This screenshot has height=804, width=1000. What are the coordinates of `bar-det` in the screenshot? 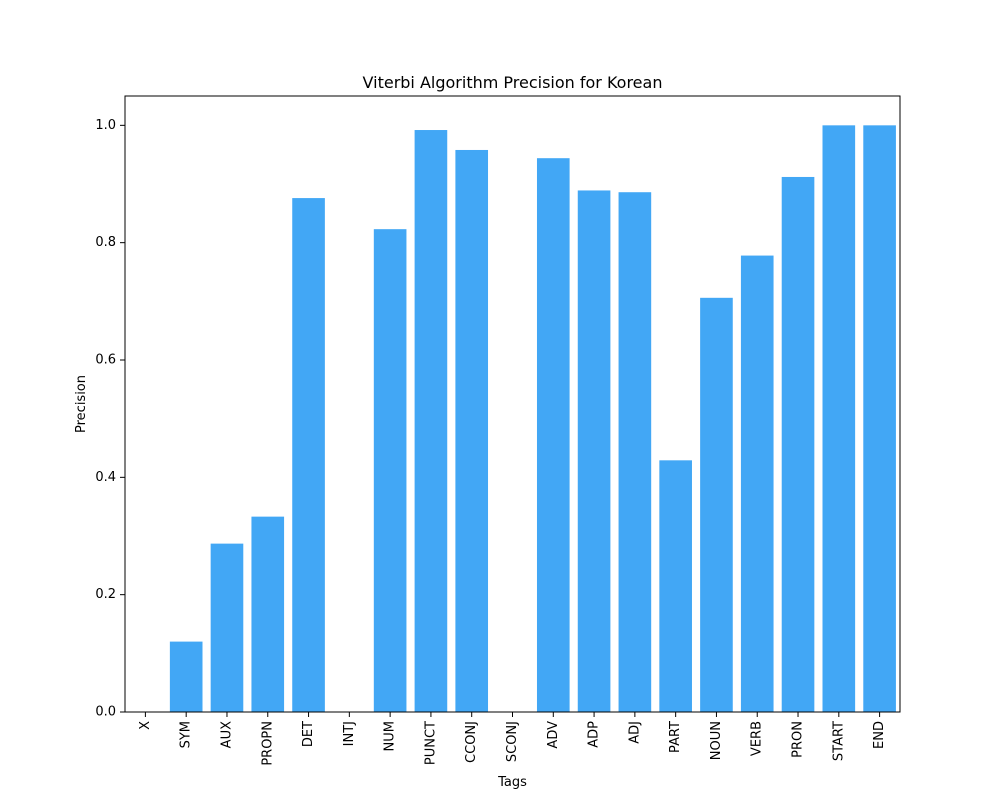 It's located at (308, 455).